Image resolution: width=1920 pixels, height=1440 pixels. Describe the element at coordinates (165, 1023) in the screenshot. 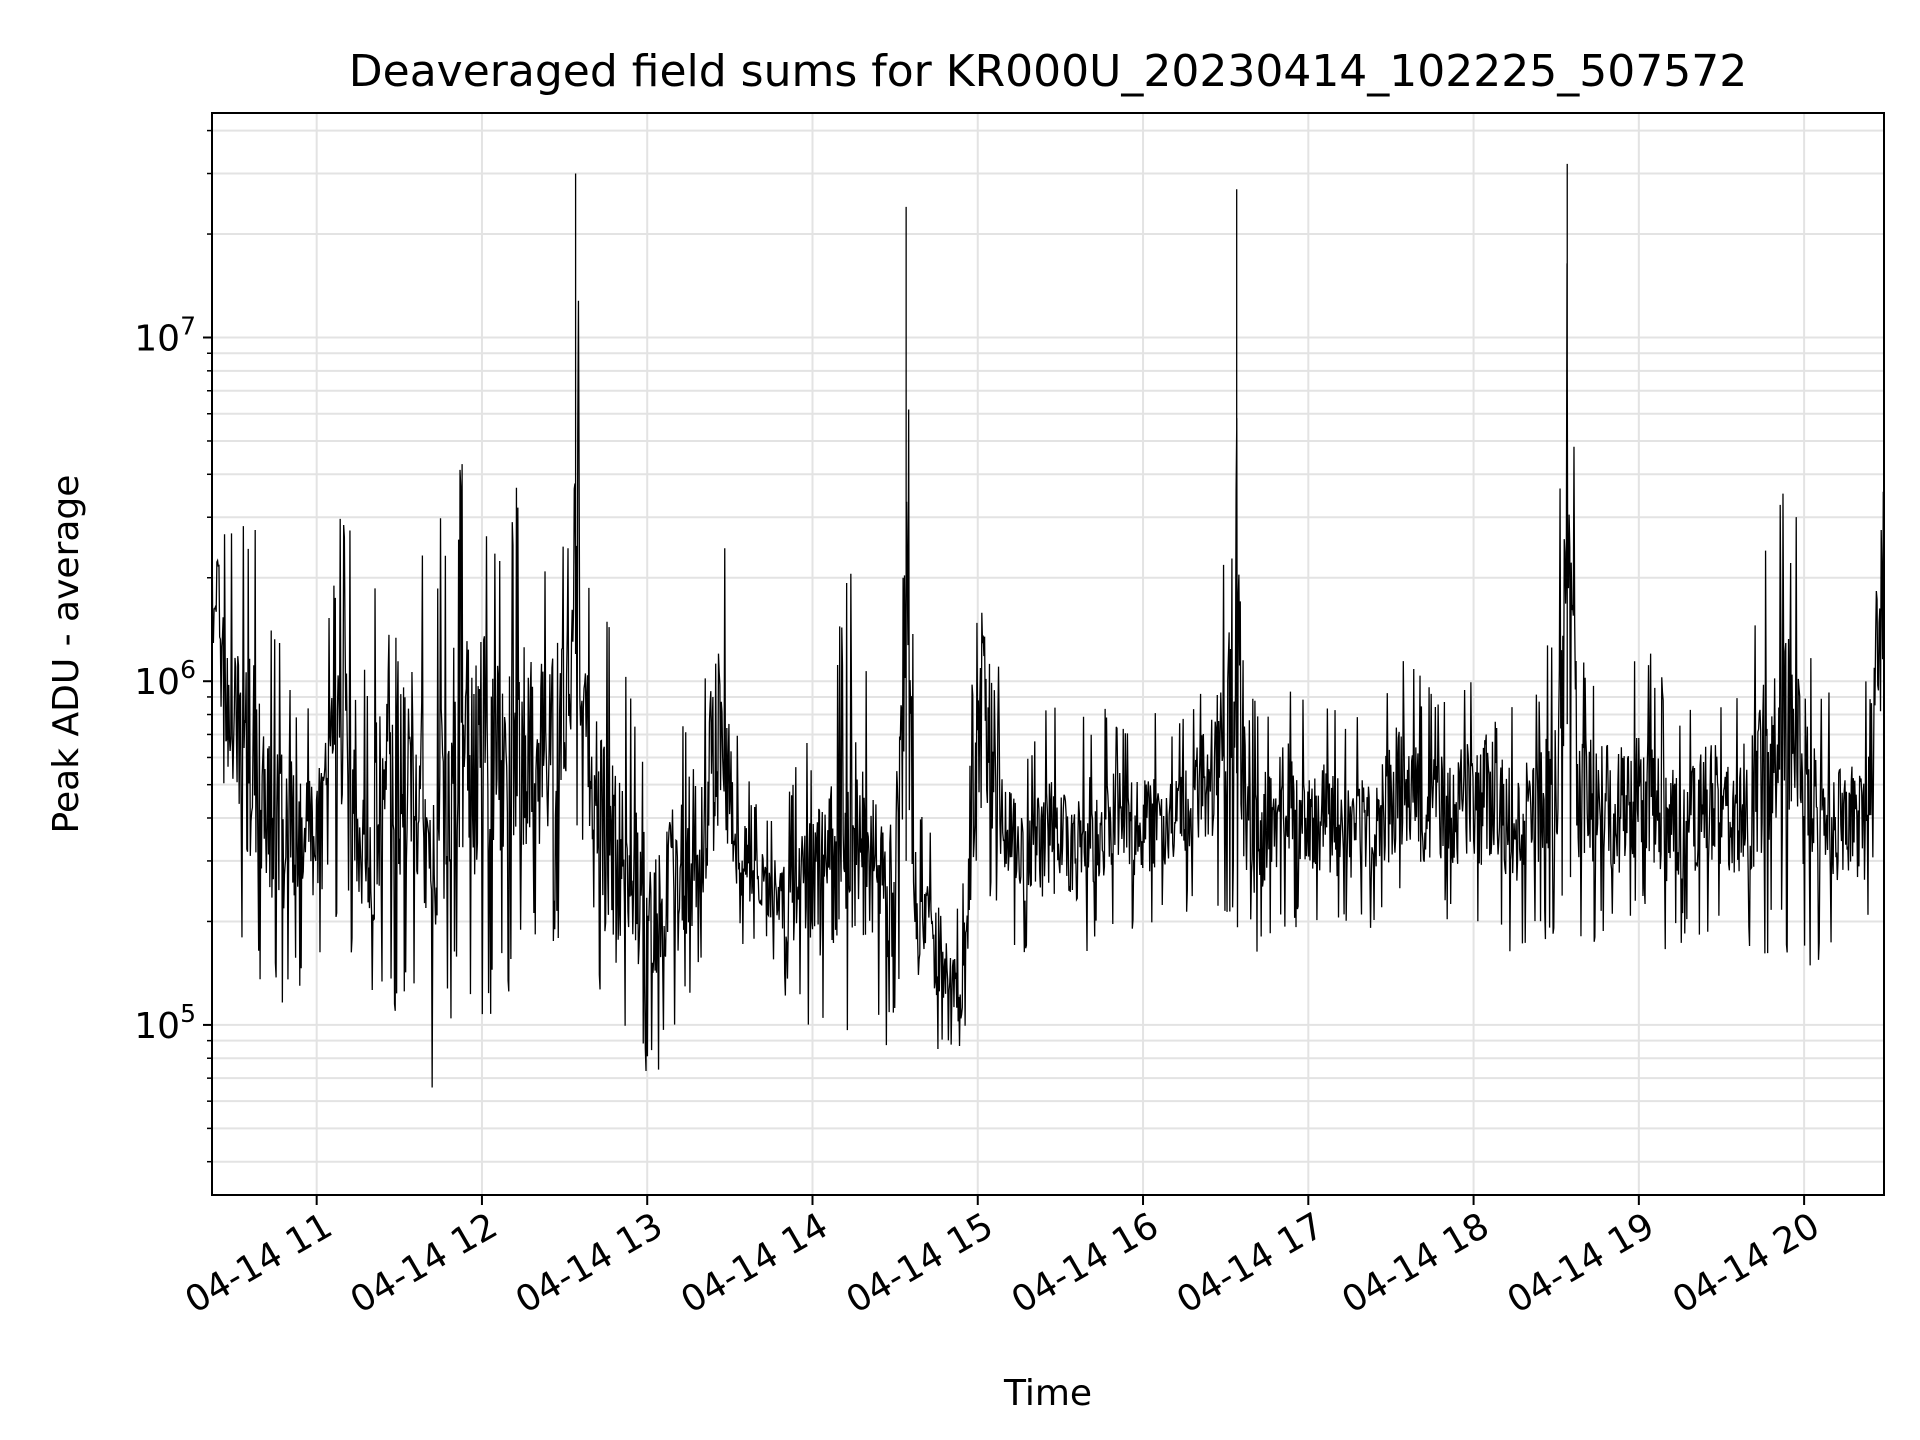

I see `y-tick-label: 10⁵` at that location.